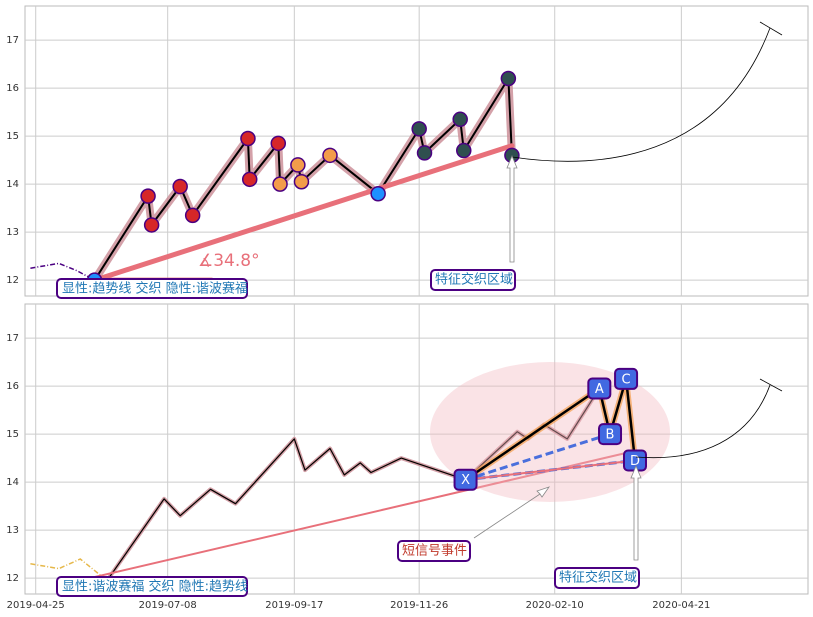 The image size is (813, 617). I want to click on annotation: 短信号事件, so click(434, 551).